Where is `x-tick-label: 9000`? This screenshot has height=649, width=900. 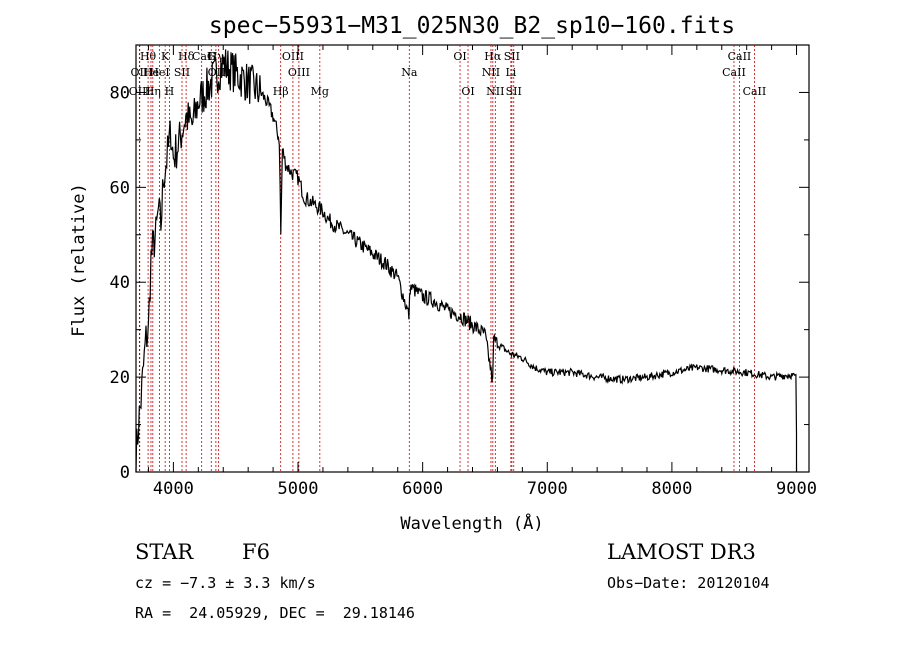
x-tick-label: 9000 is located at coordinates (796, 489).